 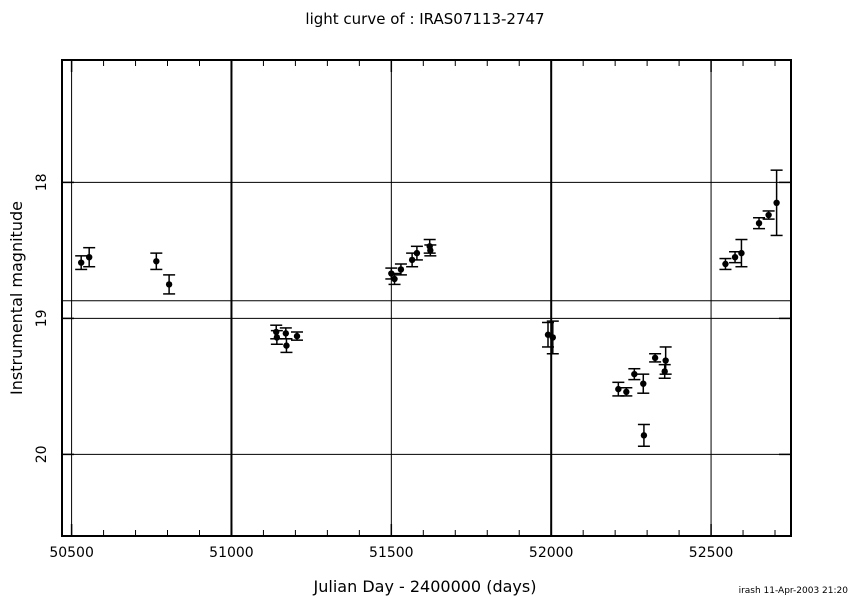 What do you see at coordinates (16, 298) in the screenshot?
I see `y-axis-label: Instrumental magnitude` at bounding box center [16, 298].